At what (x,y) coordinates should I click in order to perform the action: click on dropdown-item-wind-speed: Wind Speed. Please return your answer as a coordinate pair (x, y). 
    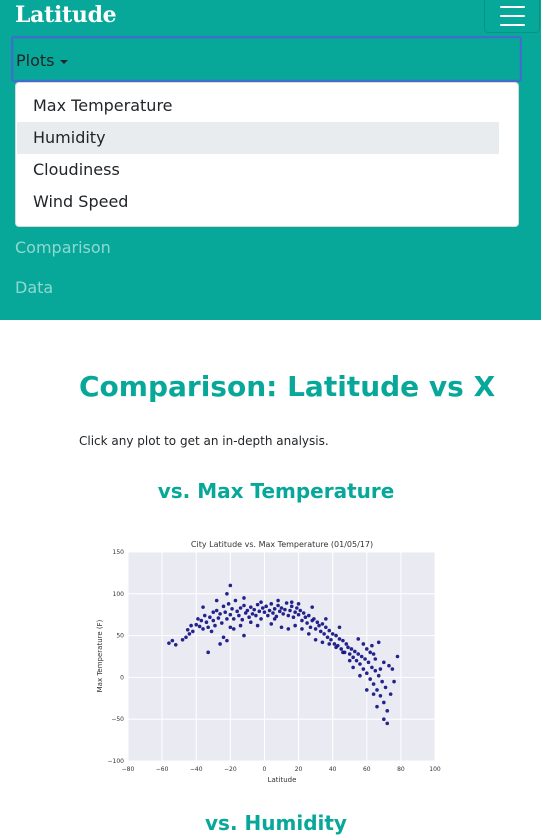
    Looking at the image, I should click on (81, 201).